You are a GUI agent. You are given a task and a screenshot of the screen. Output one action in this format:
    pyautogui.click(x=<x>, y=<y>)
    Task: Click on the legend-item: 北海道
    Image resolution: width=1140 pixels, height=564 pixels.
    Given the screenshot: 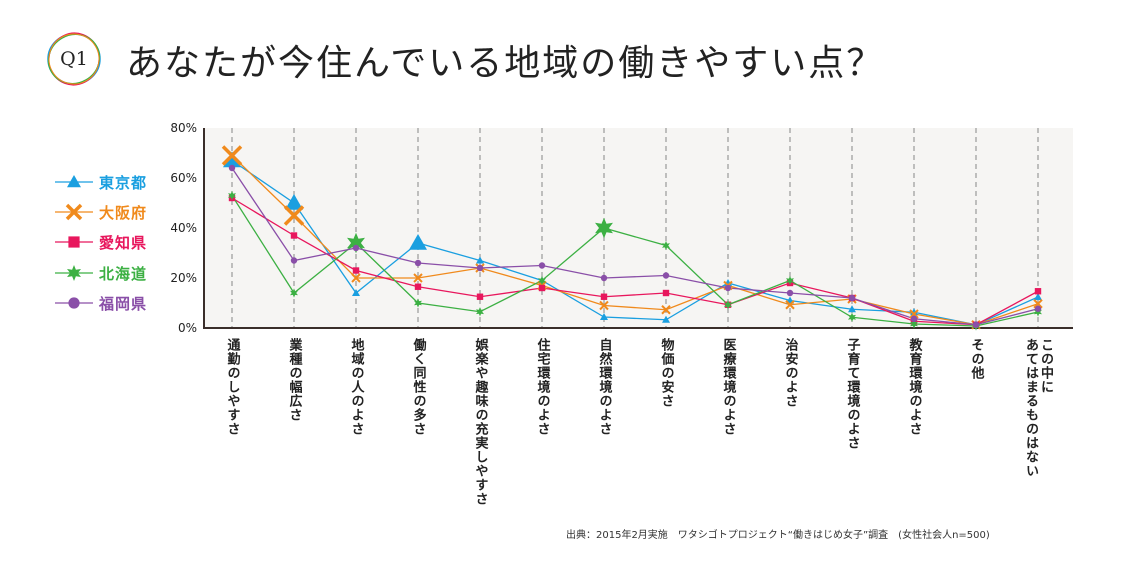 What is the action you would take?
    pyautogui.click(x=101, y=273)
    